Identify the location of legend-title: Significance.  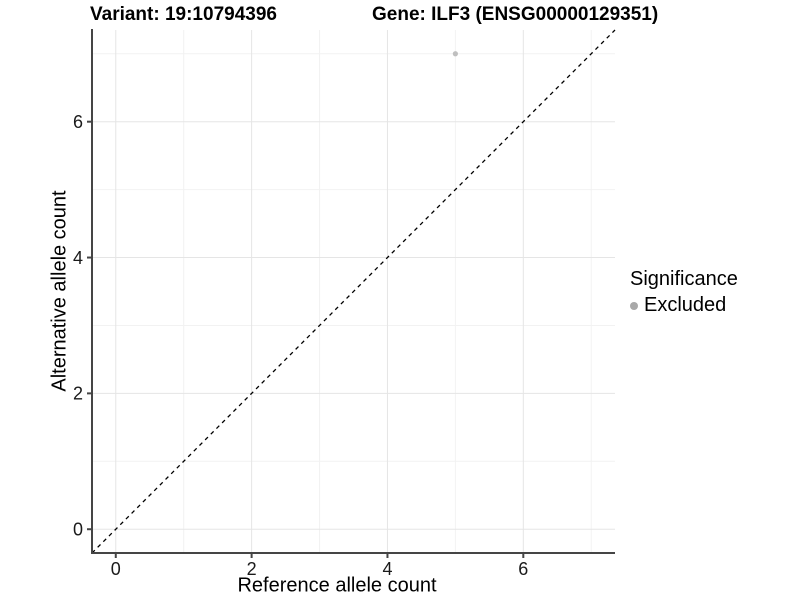
(684, 279).